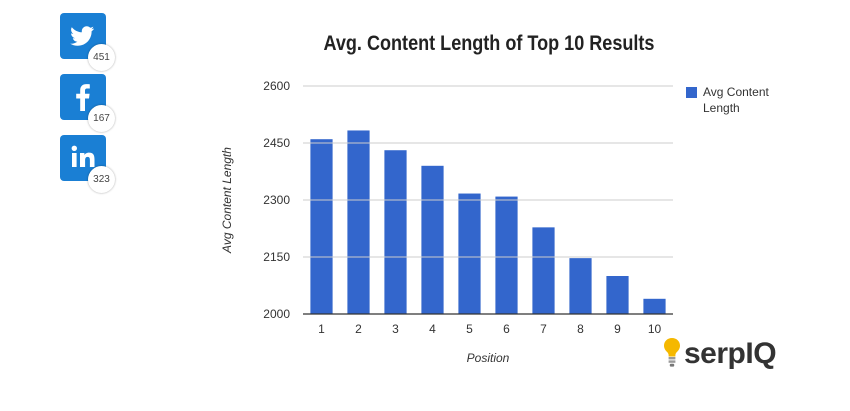  I want to click on legend: Avg Content Length, so click(727, 100).